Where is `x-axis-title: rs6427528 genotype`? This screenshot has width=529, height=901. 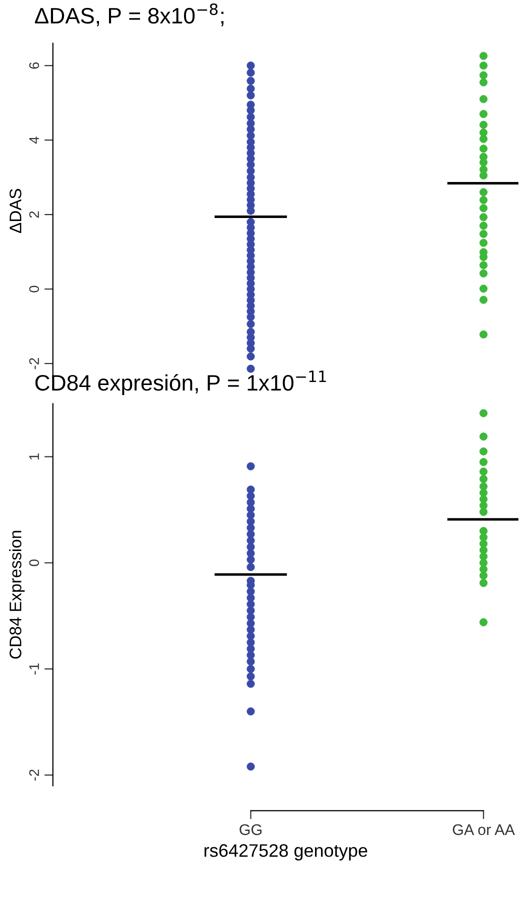 x-axis-title: rs6427528 genotype is located at coordinates (286, 852).